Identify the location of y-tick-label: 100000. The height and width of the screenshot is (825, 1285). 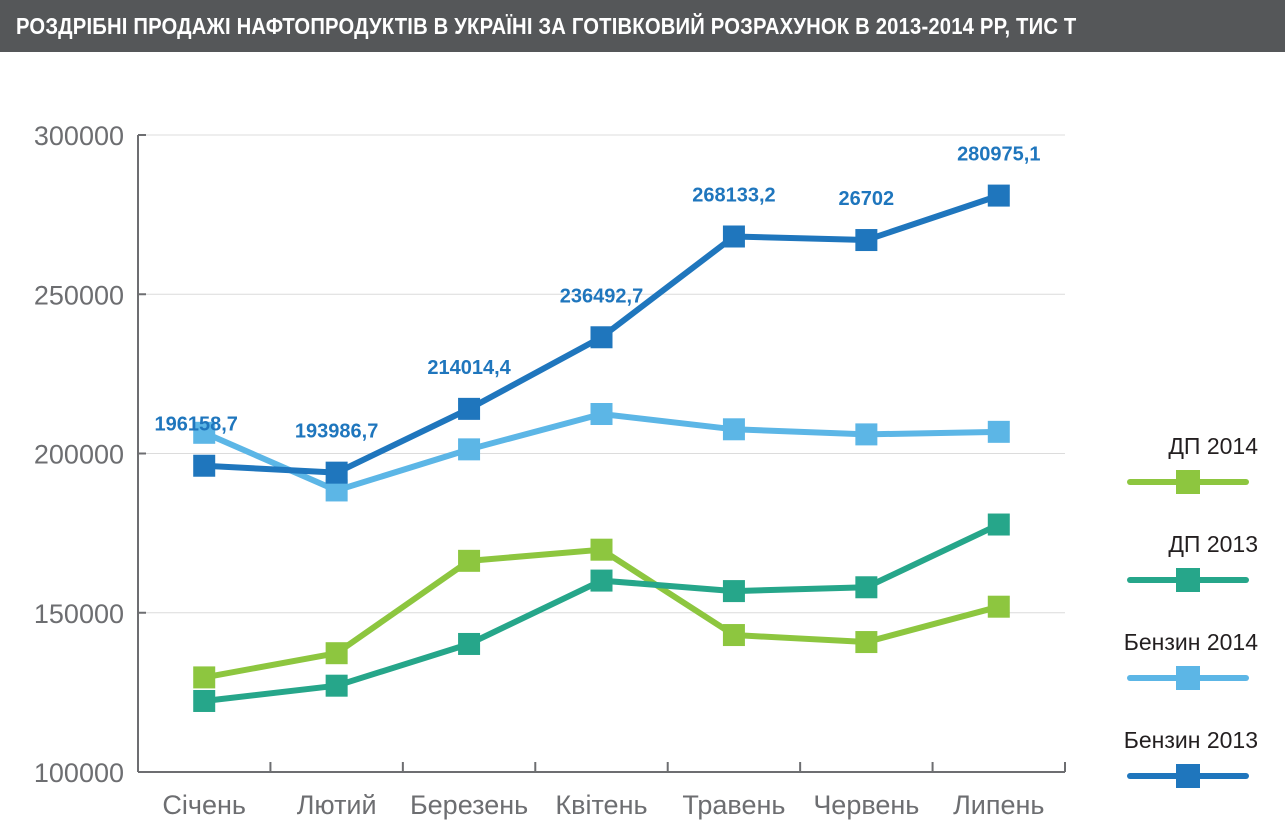
(79, 773).